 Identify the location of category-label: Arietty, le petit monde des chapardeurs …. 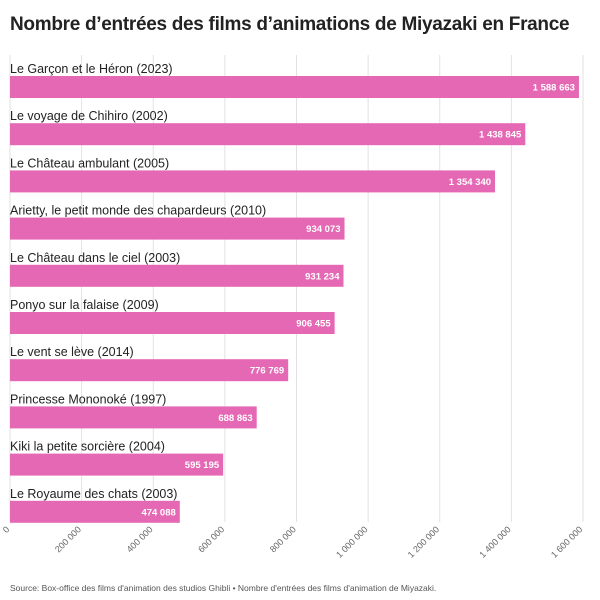
(138, 211).